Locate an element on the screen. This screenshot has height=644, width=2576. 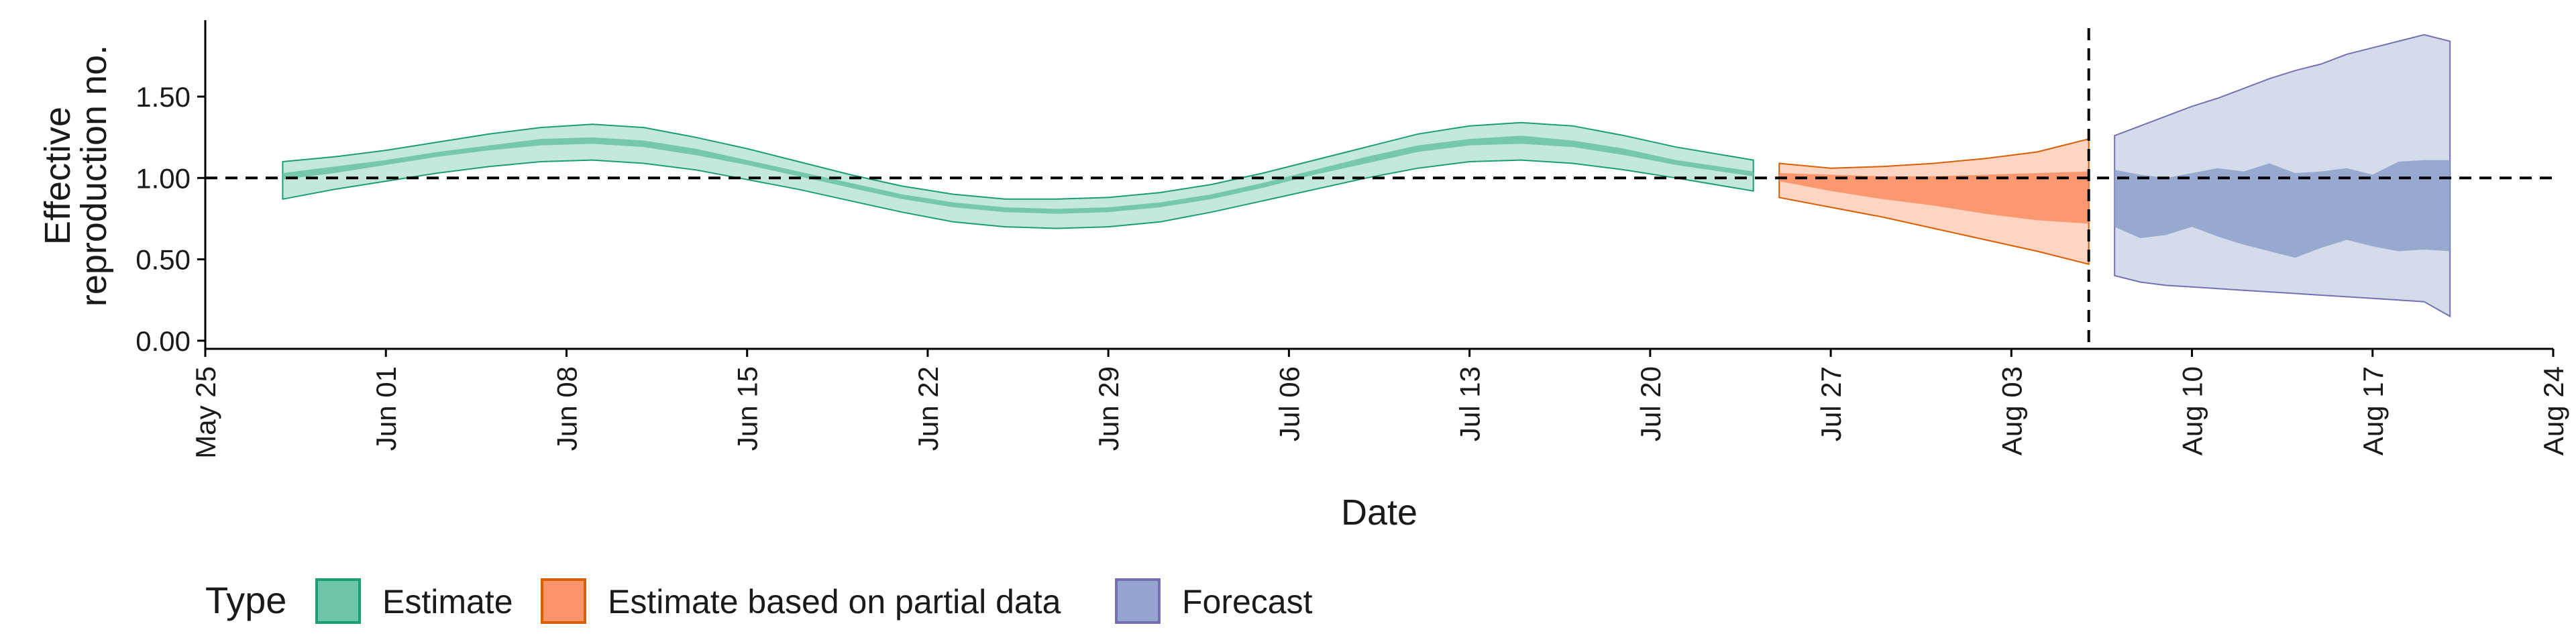
legend-label-1: Estimate based on partial data is located at coordinates (834, 602).